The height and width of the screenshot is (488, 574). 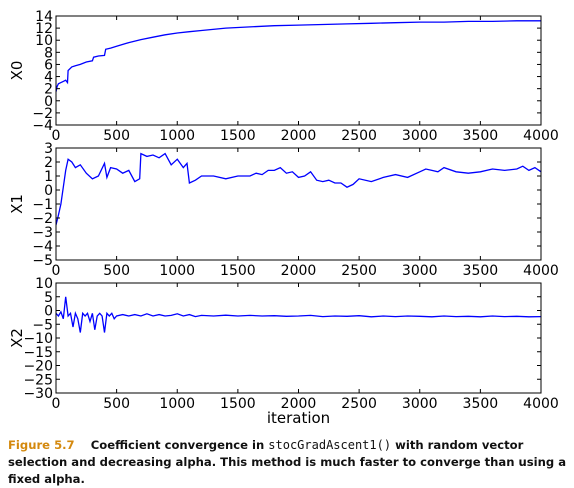 What do you see at coordinates (48, 65) in the screenshot?
I see `y-tick-label: 6` at bounding box center [48, 65].